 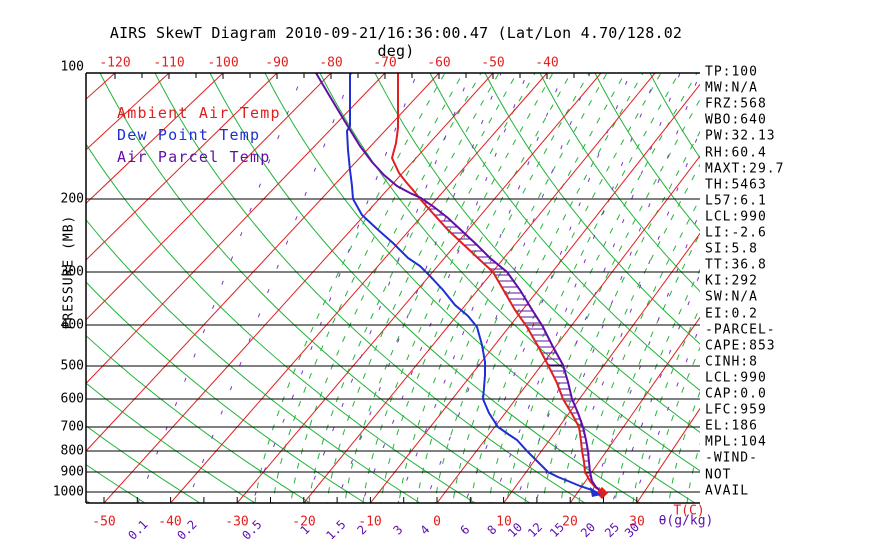 I want to click on parameter-line: SW:N/A, so click(x=731, y=297).